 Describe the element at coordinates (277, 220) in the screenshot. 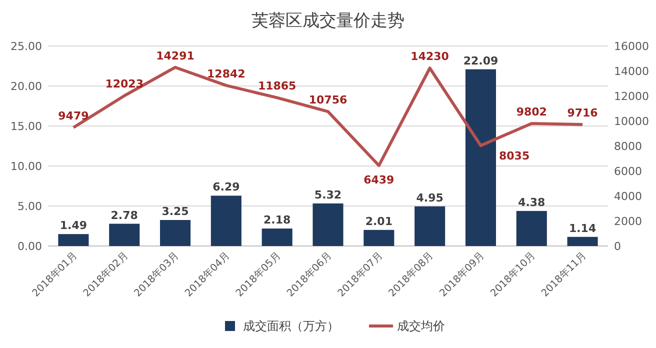

I see `data-label: 2.18` at that location.